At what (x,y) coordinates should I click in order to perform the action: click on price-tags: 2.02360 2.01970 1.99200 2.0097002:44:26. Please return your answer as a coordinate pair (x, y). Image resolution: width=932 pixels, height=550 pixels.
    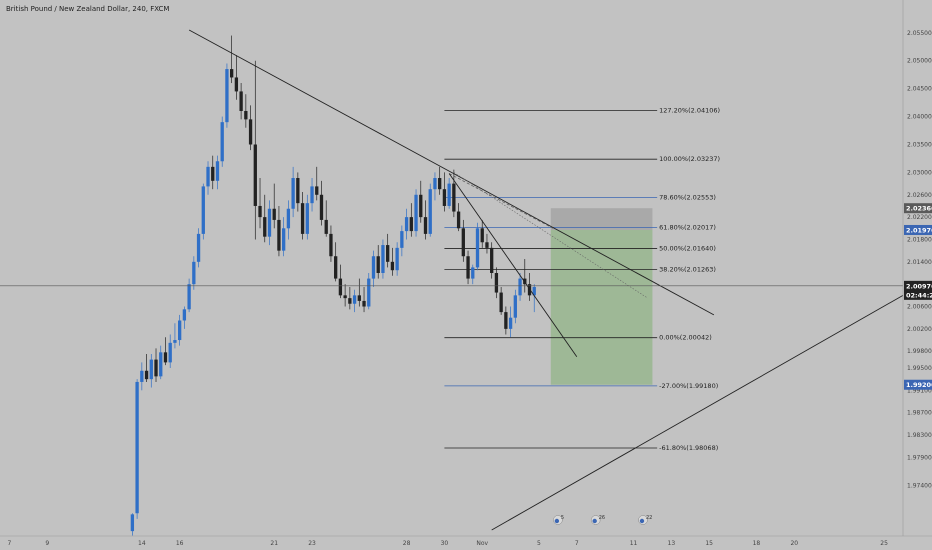
    Looking at the image, I should click on (918, 296).